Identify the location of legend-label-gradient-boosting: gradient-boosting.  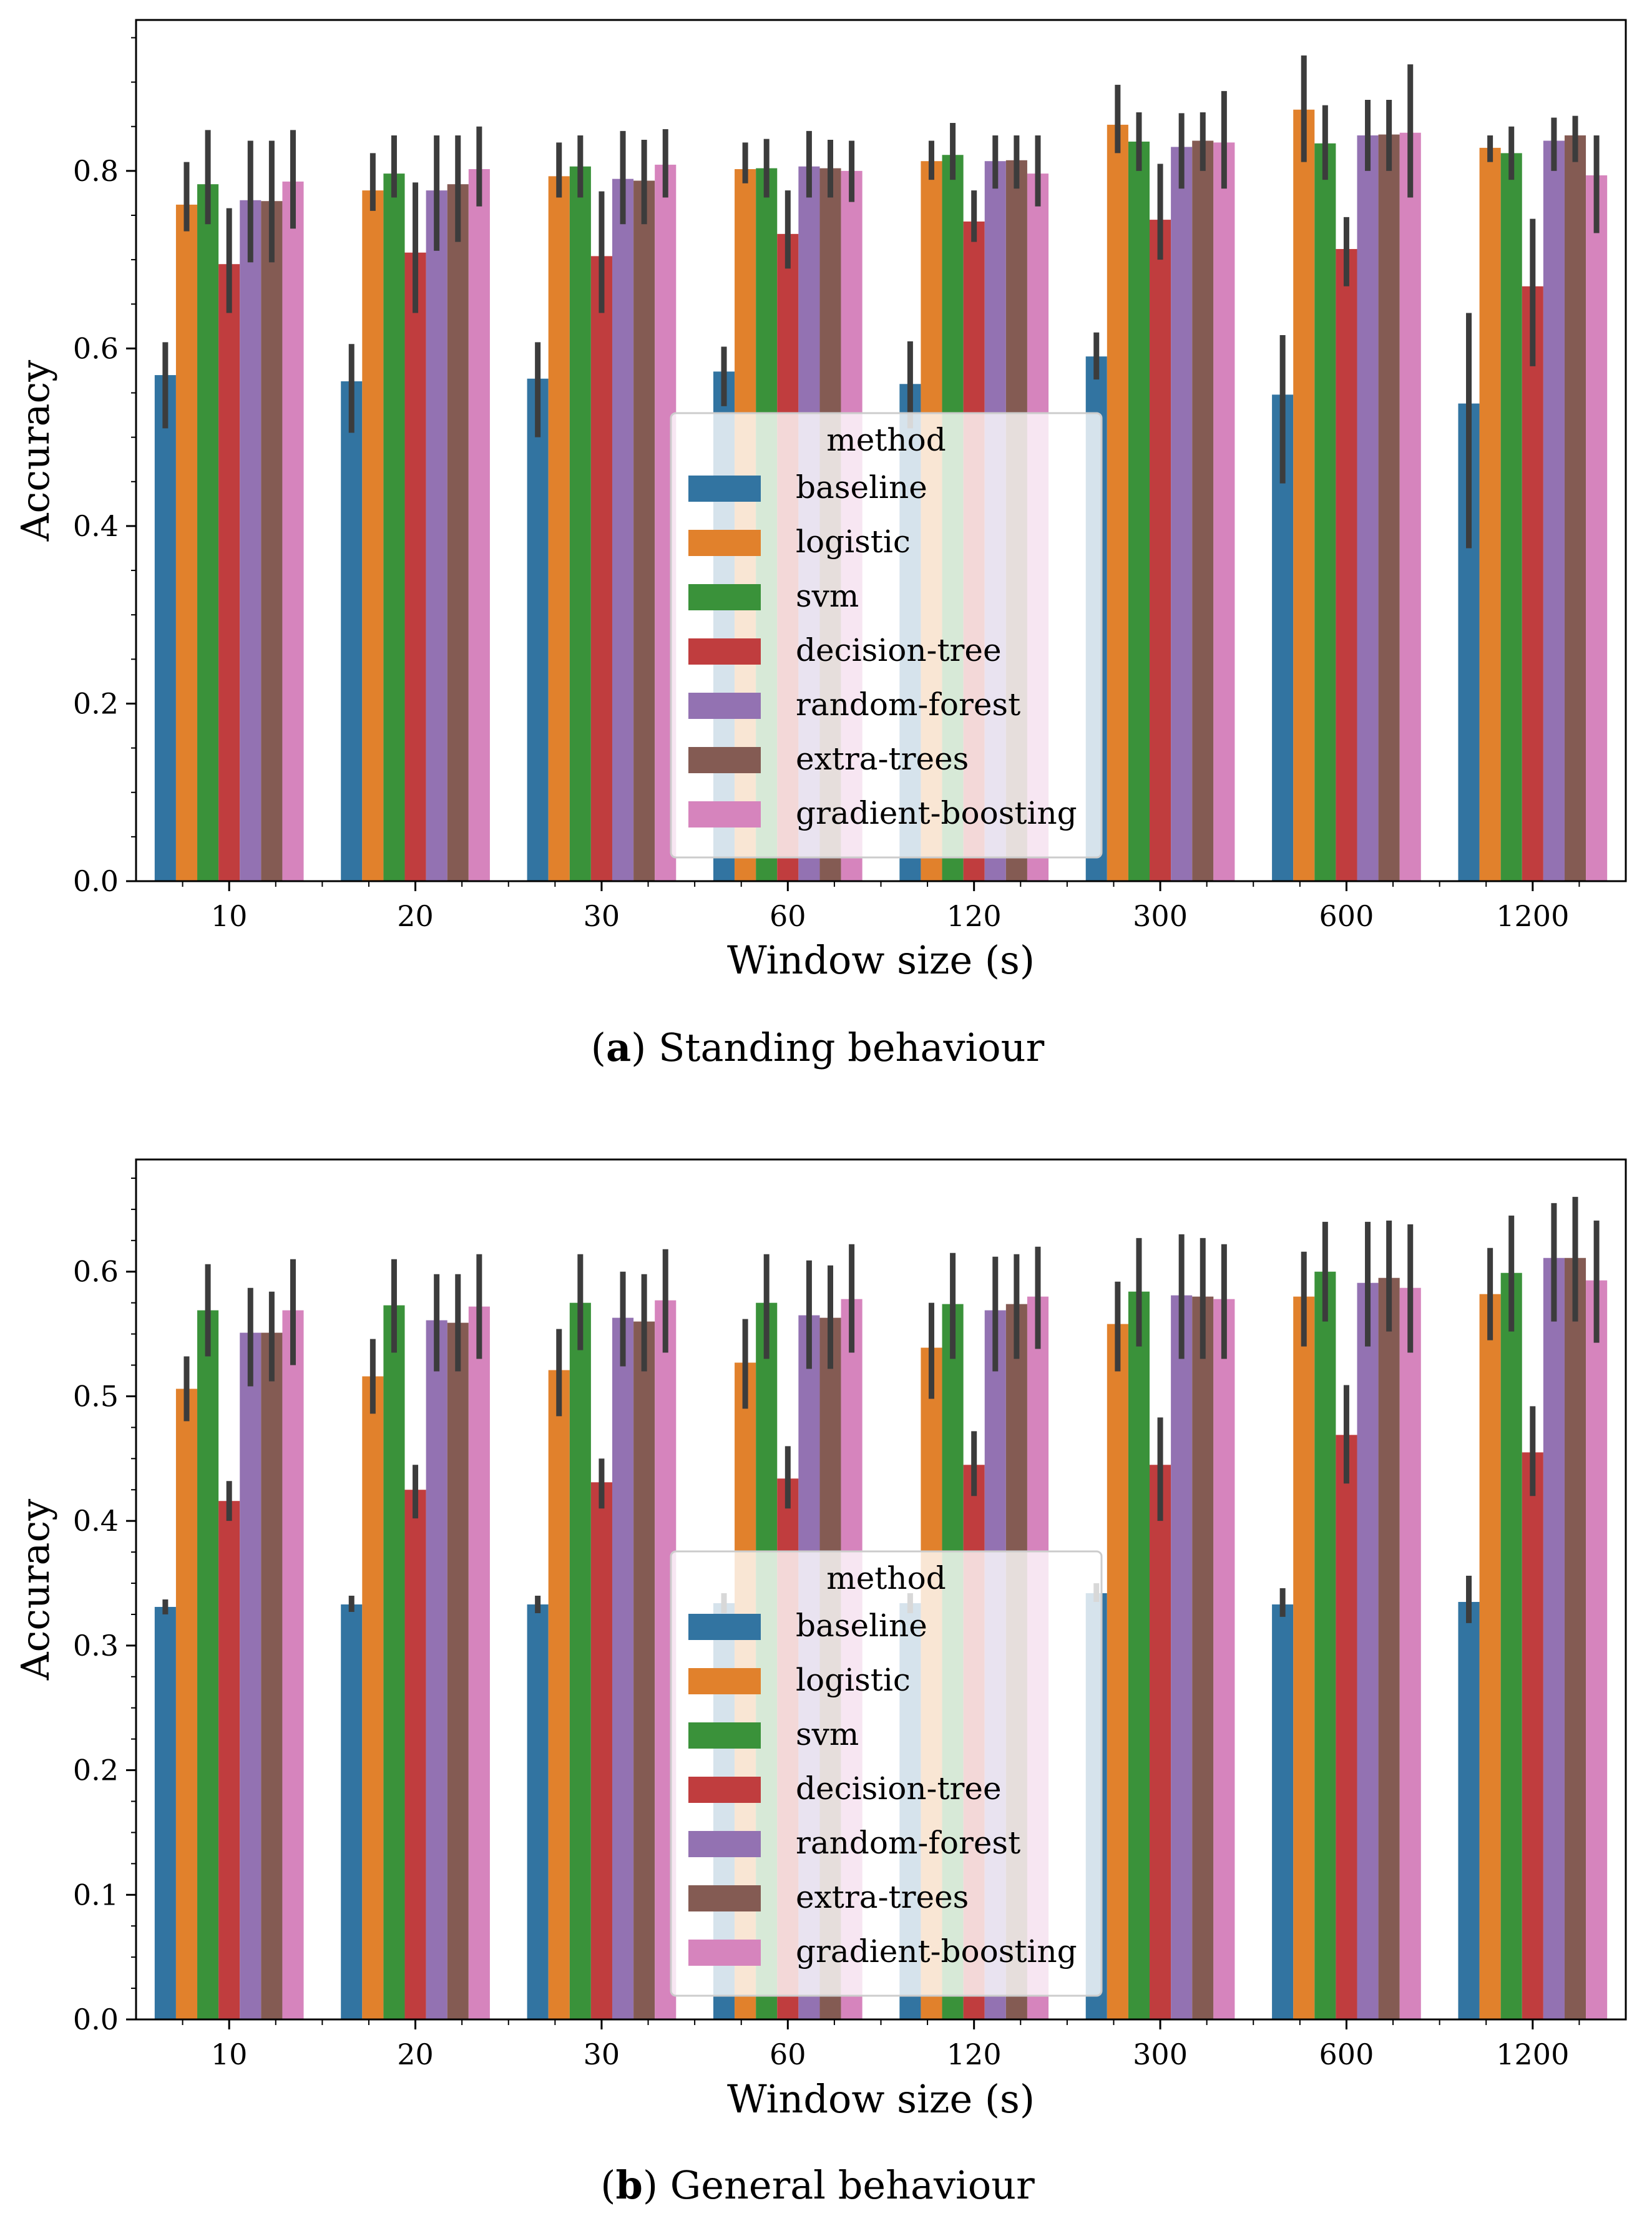
(936, 813).